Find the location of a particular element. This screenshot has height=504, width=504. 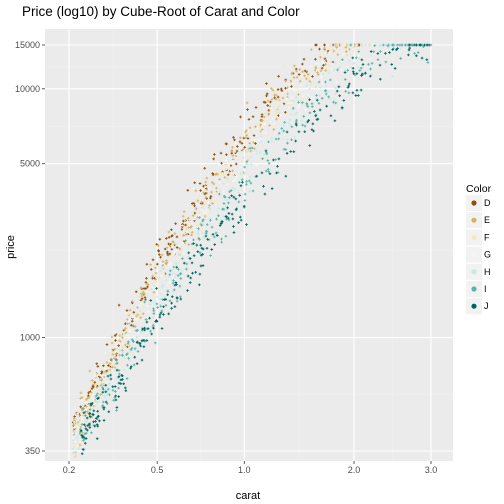

legend-label: H is located at coordinates (487, 272).